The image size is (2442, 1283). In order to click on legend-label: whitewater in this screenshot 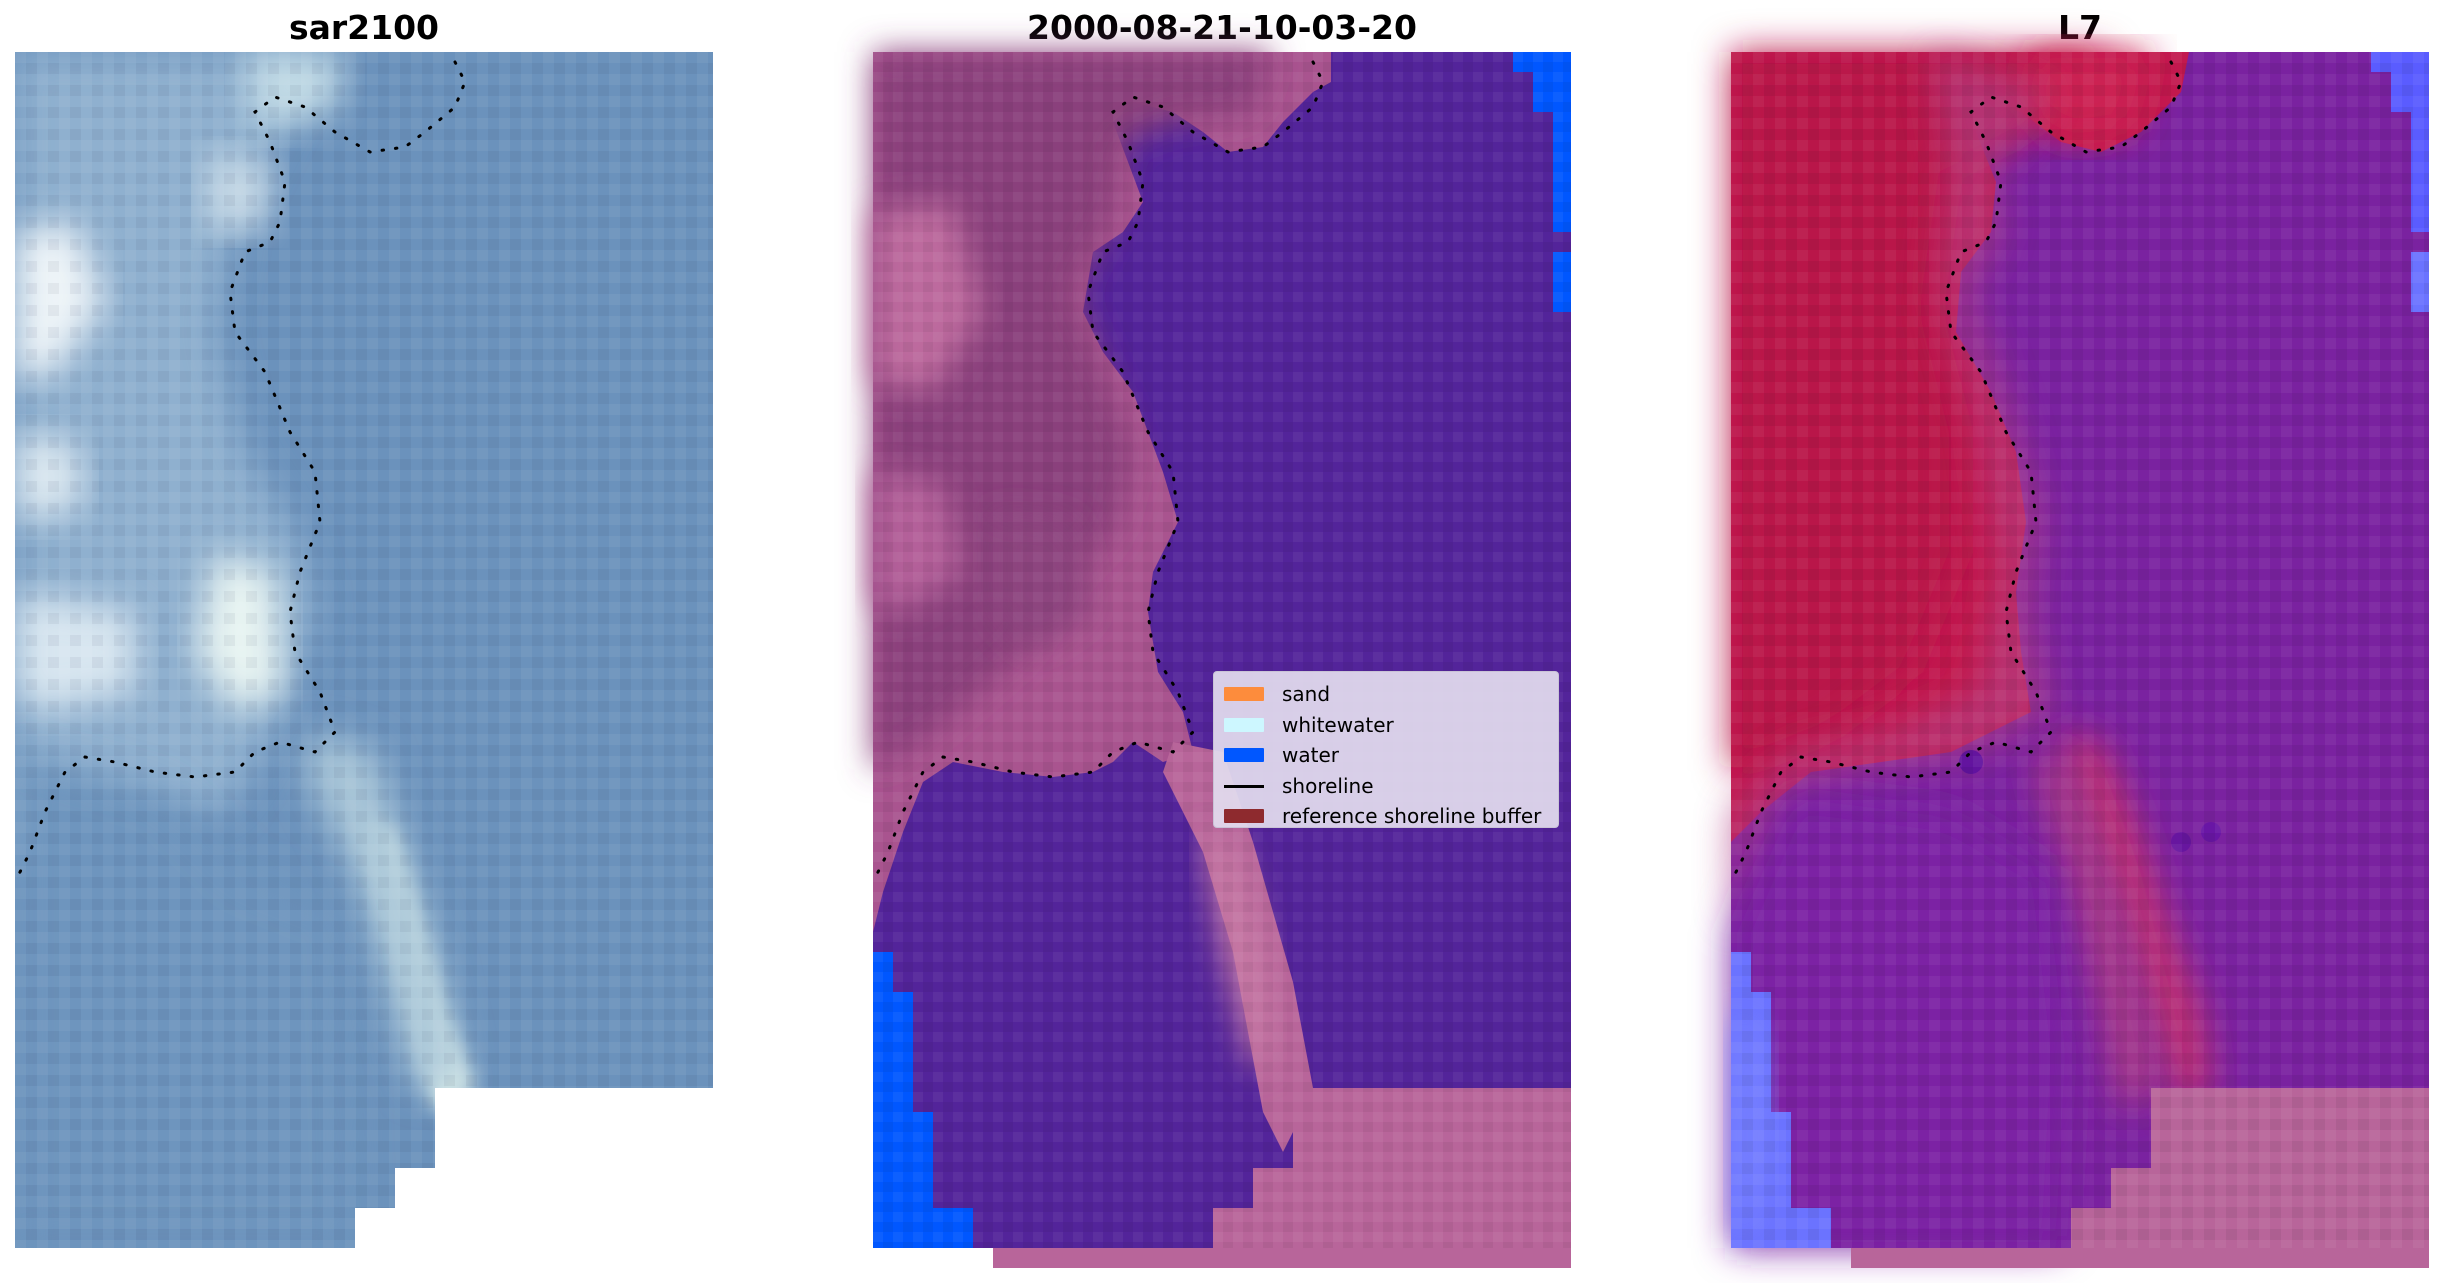, I will do `click(1338, 724)`.